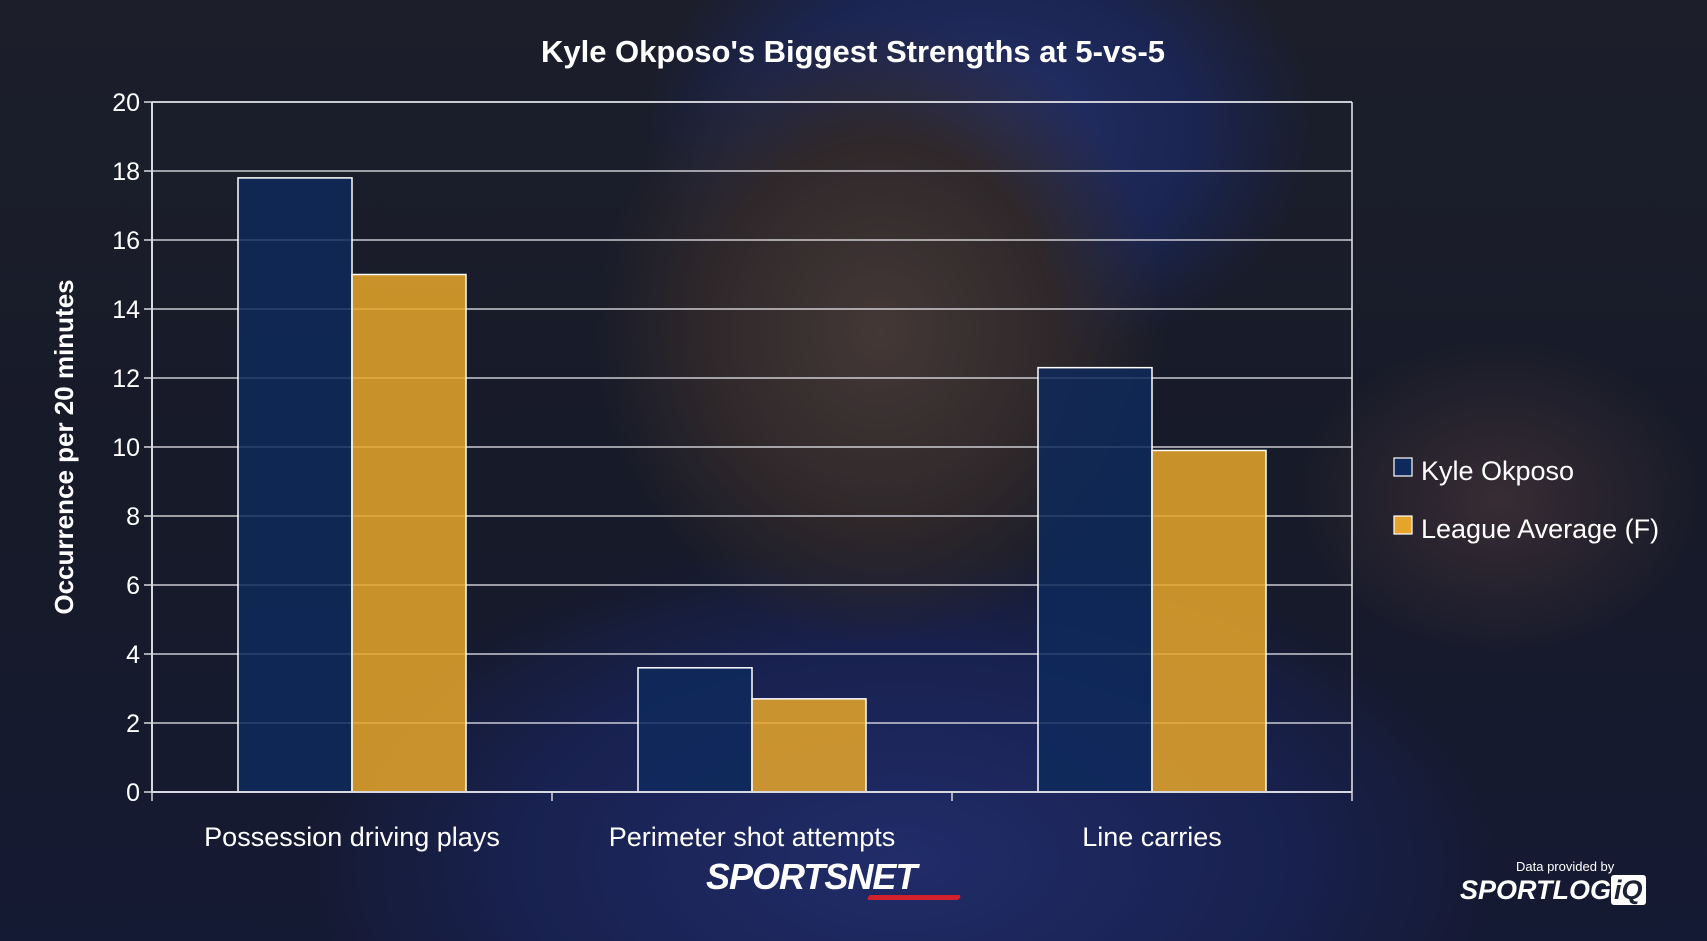  What do you see at coordinates (126, 448) in the screenshot?
I see `y-tick-label: 10` at bounding box center [126, 448].